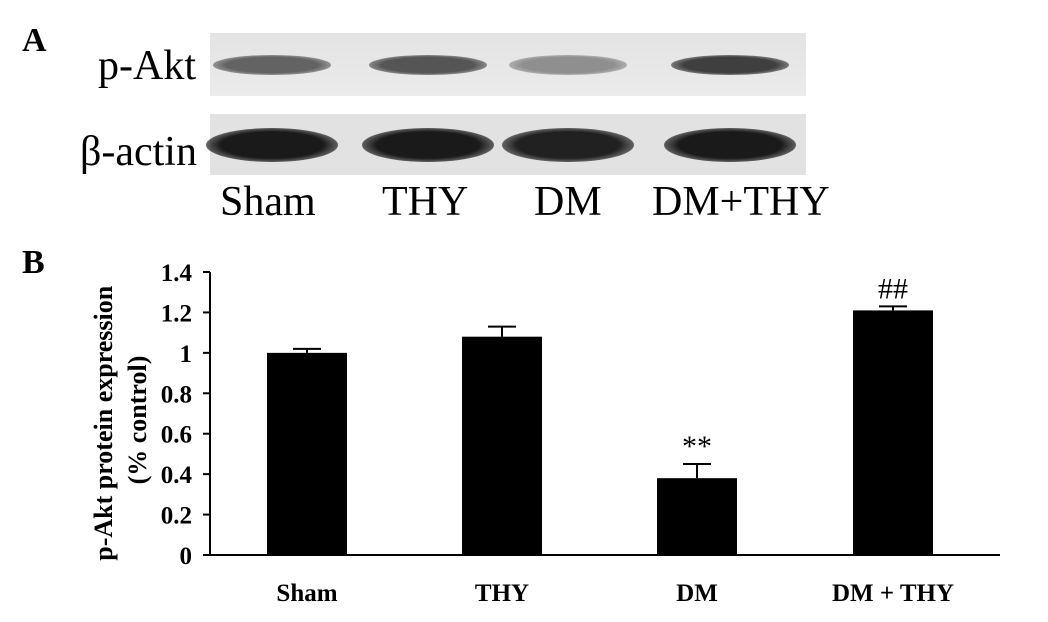 The image size is (1048, 622). What do you see at coordinates (33, 262) in the screenshot?
I see `panel-b-label: B` at bounding box center [33, 262].